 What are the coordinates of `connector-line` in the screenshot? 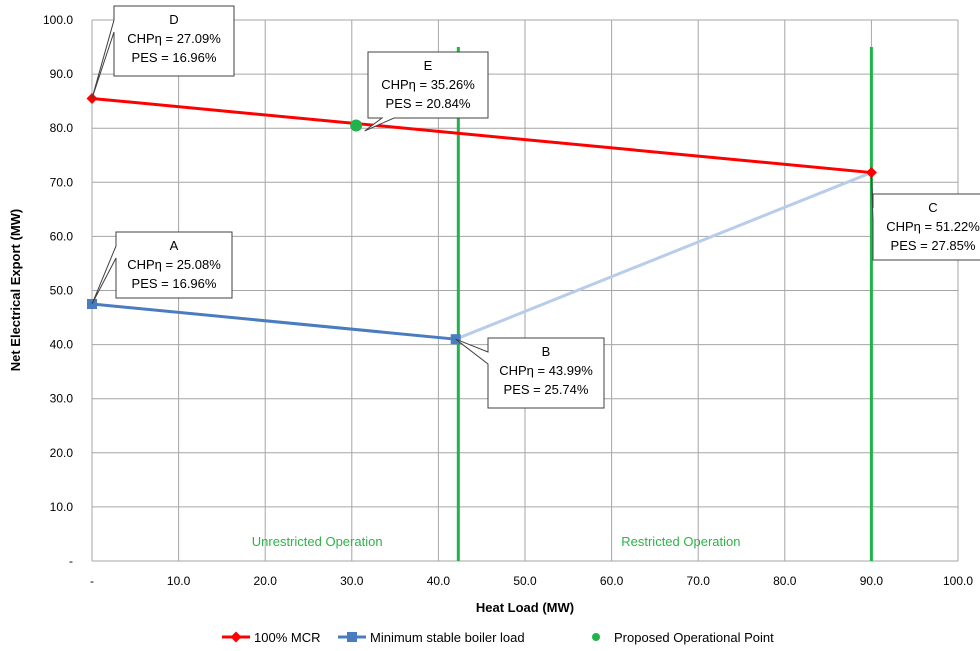 It's located at (663, 256).